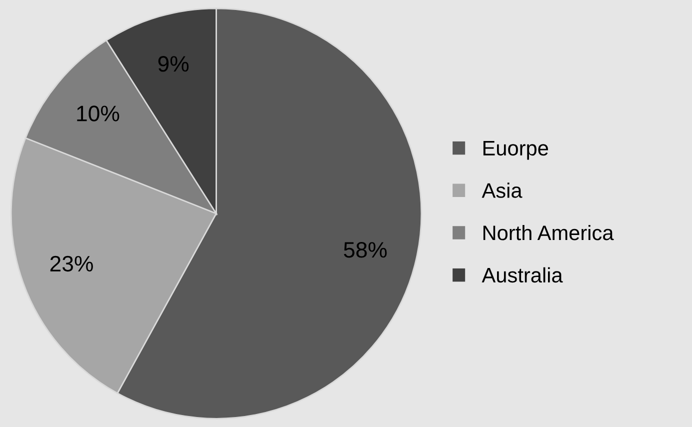  Describe the element at coordinates (365, 250) in the screenshot. I see `data-label: 58%` at that location.